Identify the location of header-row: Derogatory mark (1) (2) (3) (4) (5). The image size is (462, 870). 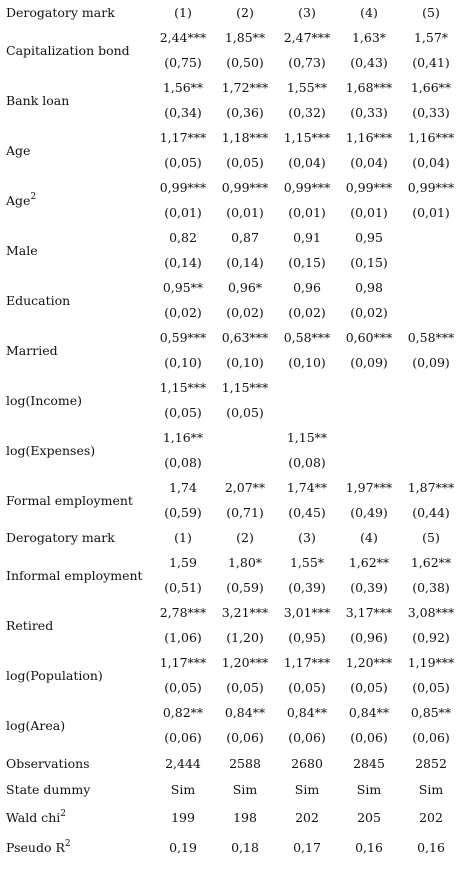
(231, 537).